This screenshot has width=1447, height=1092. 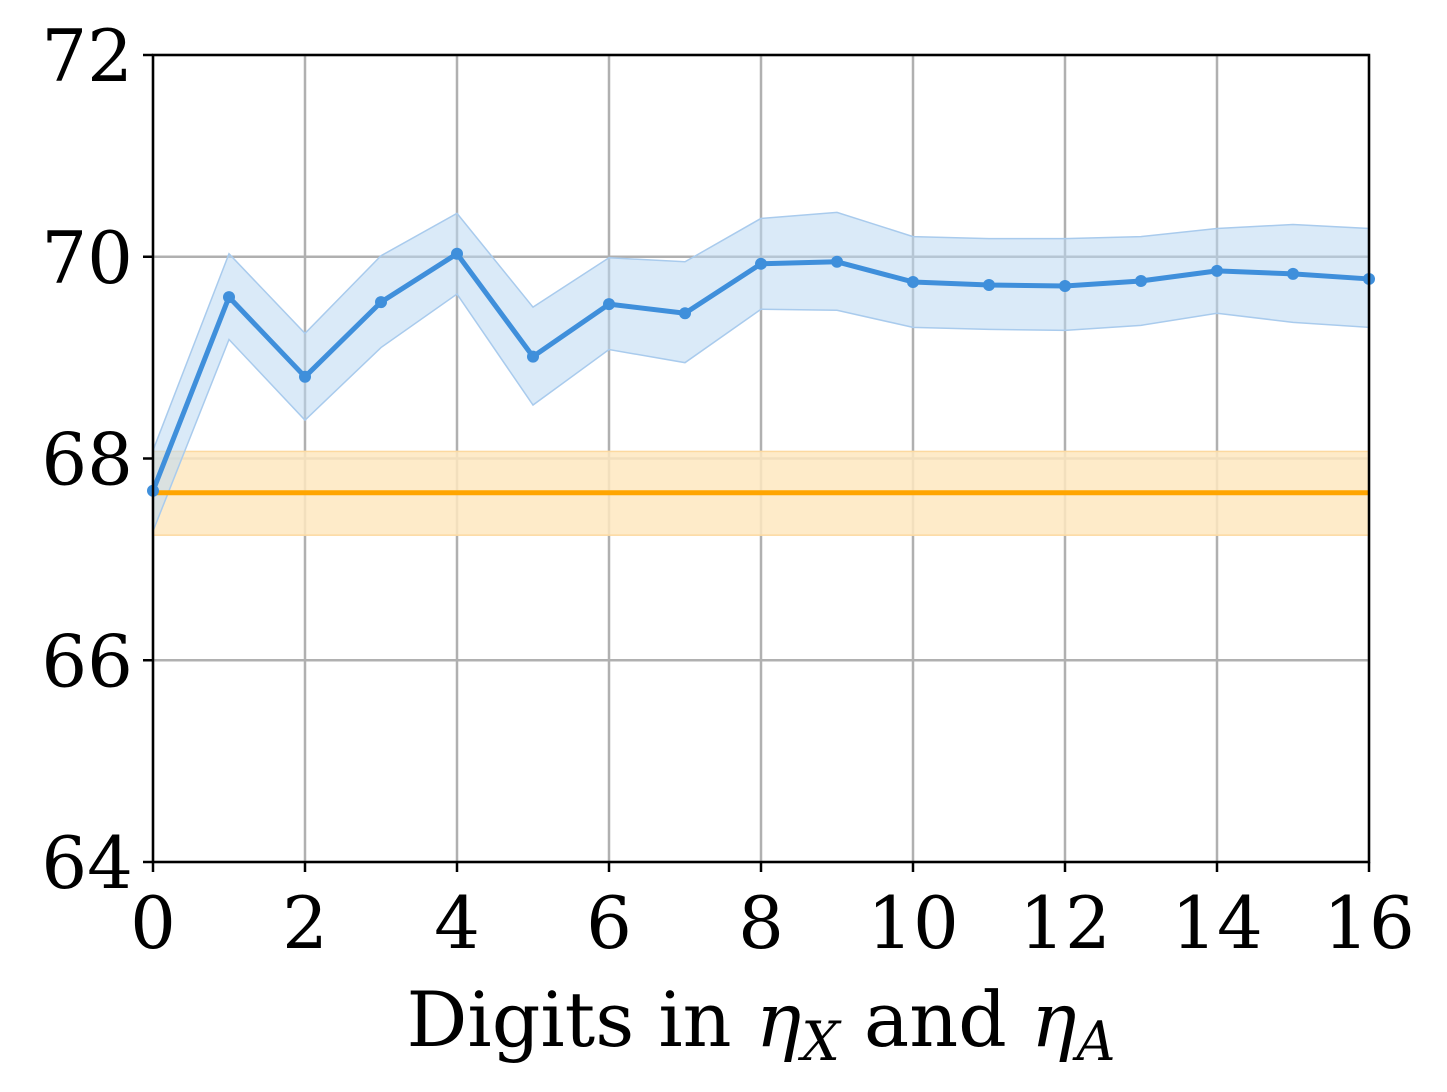 What do you see at coordinates (305, 923) in the screenshot?
I see `x-tick-label: 2` at bounding box center [305, 923].